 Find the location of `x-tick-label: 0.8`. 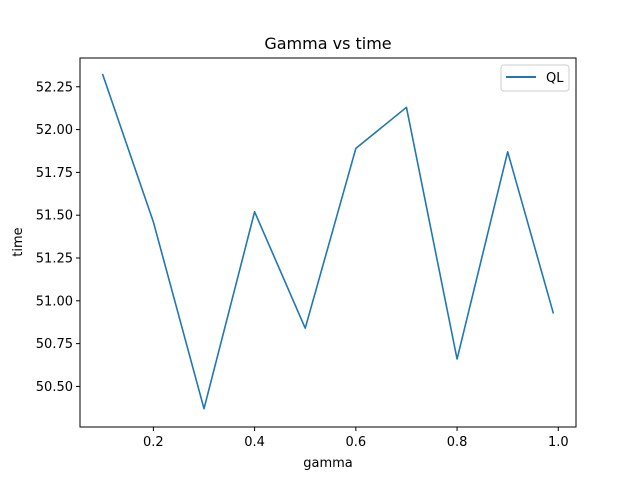

x-tick-label: 0.8 is located at coordinates (457, 442).